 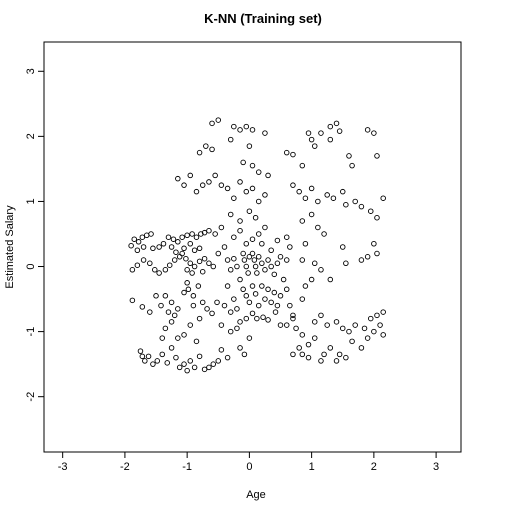 What do you see at coordinates (31, 136) in the screenshot?
I see `y-tick-label: 2` at bounding box center [31, 136].